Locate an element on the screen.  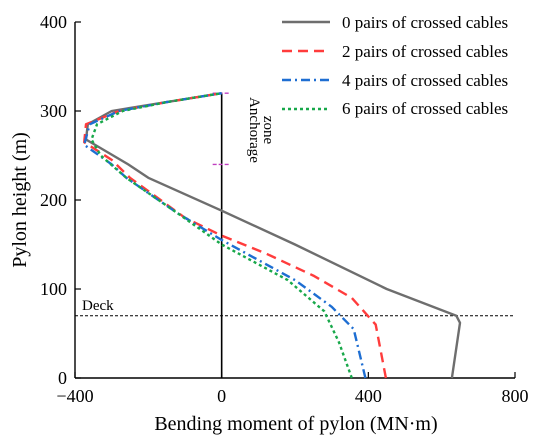
legend-label-1: 2 pairs of crossed cables is located at coordinates (425, 51).